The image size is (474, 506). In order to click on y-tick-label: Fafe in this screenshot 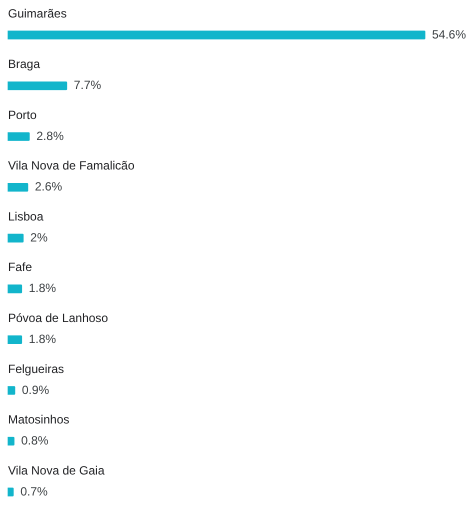, I will do `click(20, 267)`.